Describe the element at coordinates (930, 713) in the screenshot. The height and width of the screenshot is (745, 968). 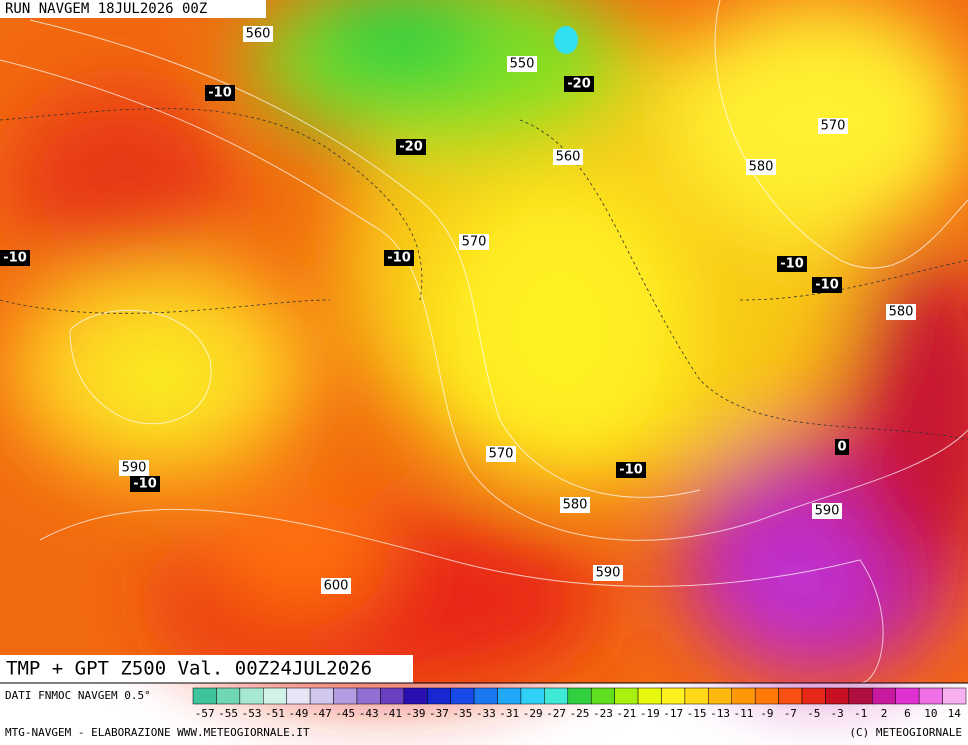
I see `colorbar-tick-label: 10` at that location.